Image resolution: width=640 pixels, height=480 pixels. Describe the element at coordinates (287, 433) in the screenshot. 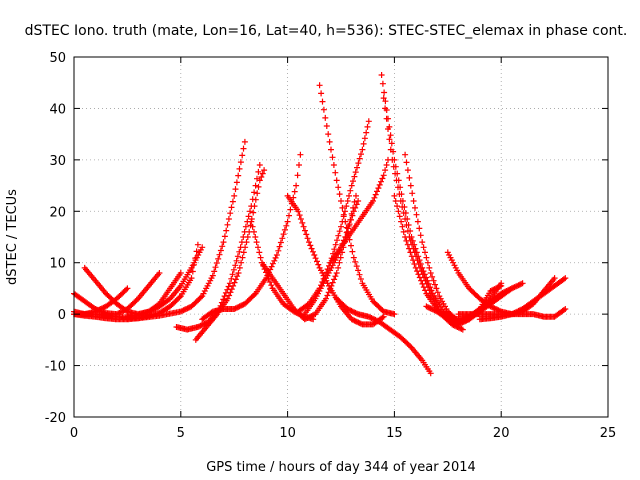

I see `x-tick-label: 10` at that location.